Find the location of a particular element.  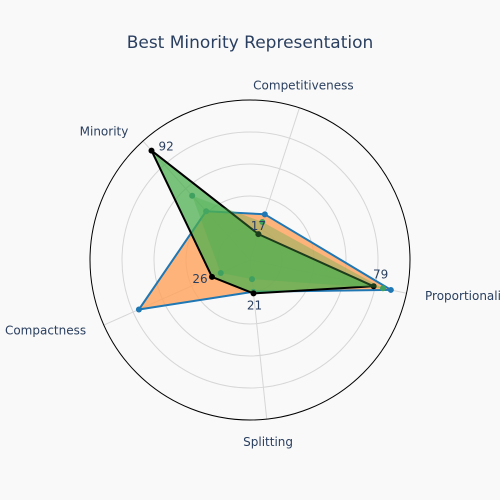

data-label-competitiveness: 17 is located at coordinates (258, 226).